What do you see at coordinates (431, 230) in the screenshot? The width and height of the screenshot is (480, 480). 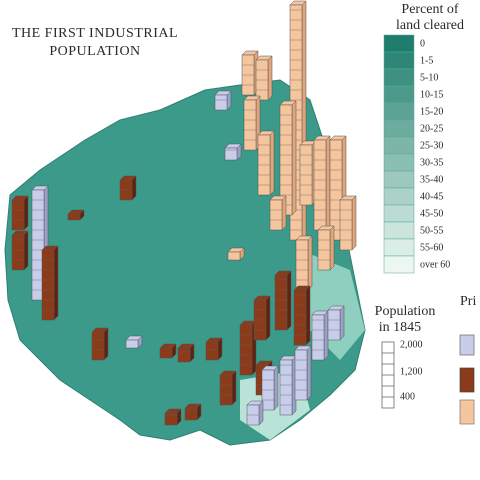 I see `legend-label: 50-55` at bounding box center [431, 230].